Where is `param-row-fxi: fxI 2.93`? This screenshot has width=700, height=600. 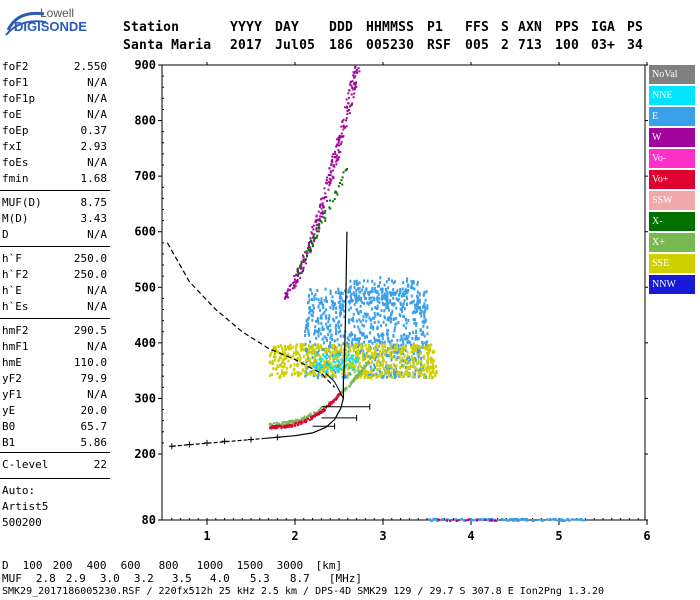
param-row-fxi: fxI 2.93 is located at coordinates (54, 148).